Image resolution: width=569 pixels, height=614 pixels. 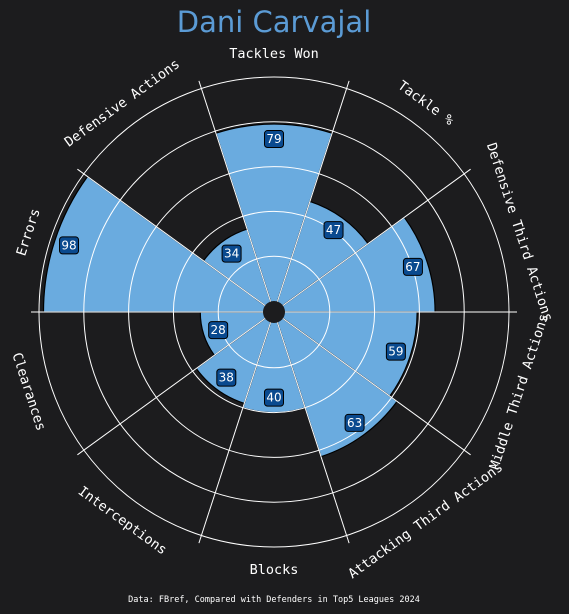 I want to click on value-label-9: 98, so click(x=68, y=245).